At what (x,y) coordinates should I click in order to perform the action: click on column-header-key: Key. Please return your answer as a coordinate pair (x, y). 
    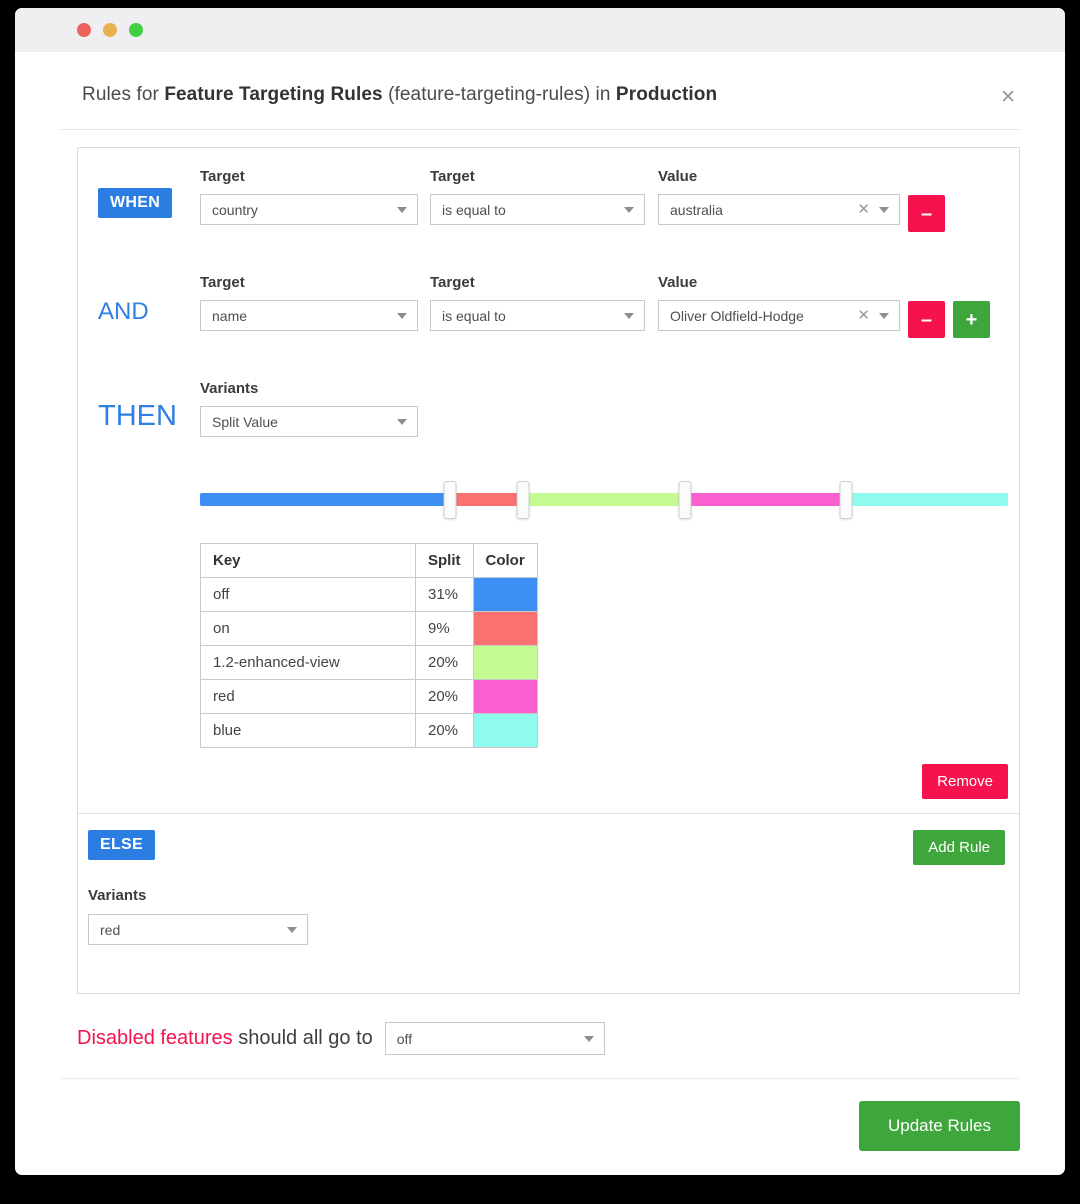
    Looking at the image, I should click on (308, 560).